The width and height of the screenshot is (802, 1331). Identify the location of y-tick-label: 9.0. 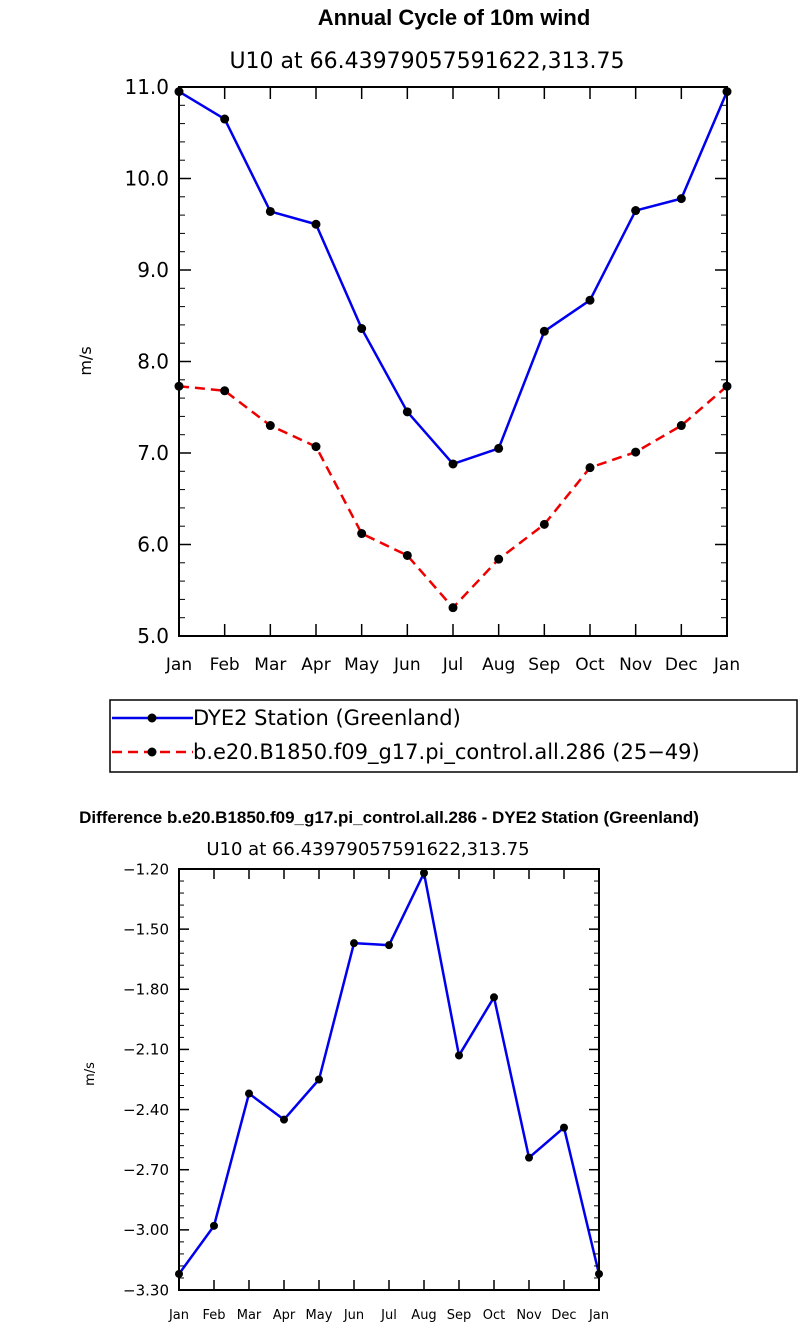
(153, 270).